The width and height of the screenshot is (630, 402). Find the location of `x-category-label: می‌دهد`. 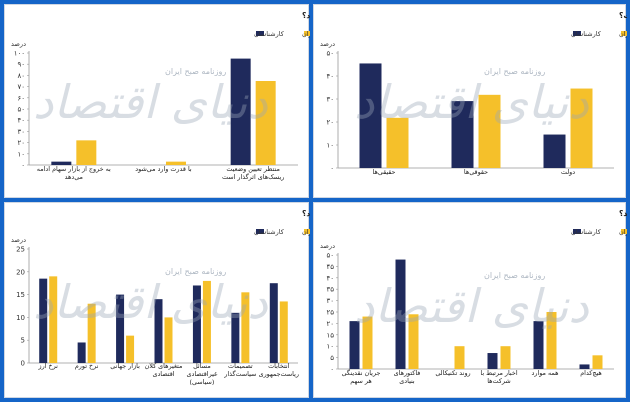

x-category-label: می‌دهد is located at coordinates (74, 177).